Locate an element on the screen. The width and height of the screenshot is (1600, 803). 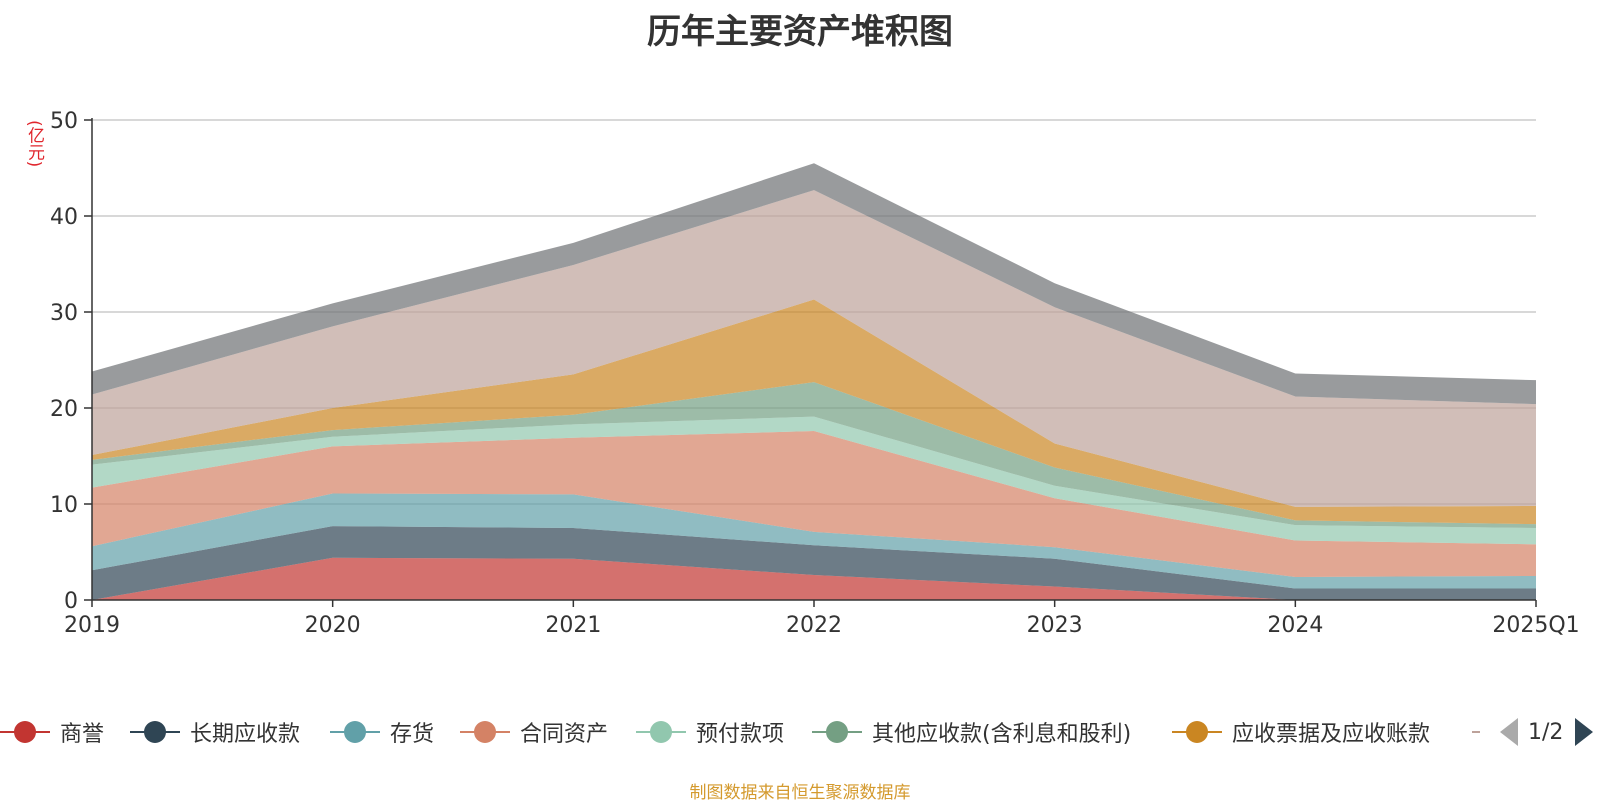
chart-title: 历年主要资产堆积图 is located at coordinates (800, 32).